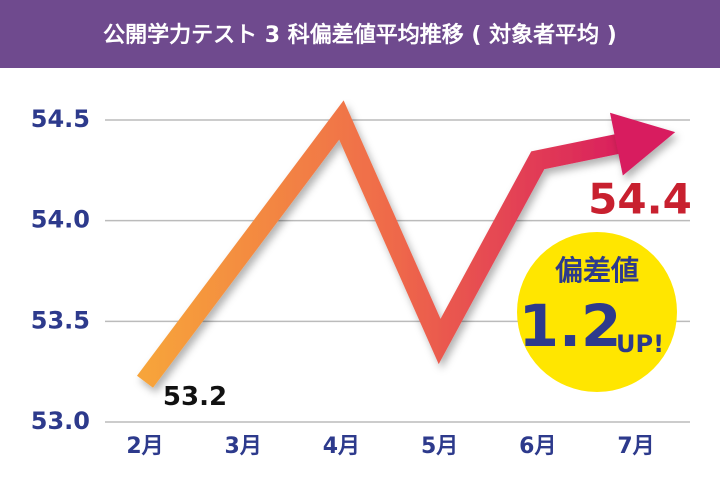  Describe the element at coordinates (60, 320) in the screenshot. I see `y-tick-label: 53.5` at that location.